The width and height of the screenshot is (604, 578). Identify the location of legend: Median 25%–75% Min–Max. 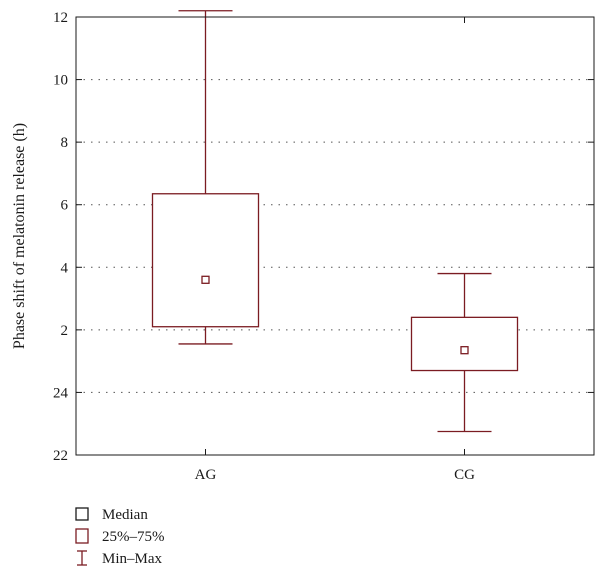
(120, 537).